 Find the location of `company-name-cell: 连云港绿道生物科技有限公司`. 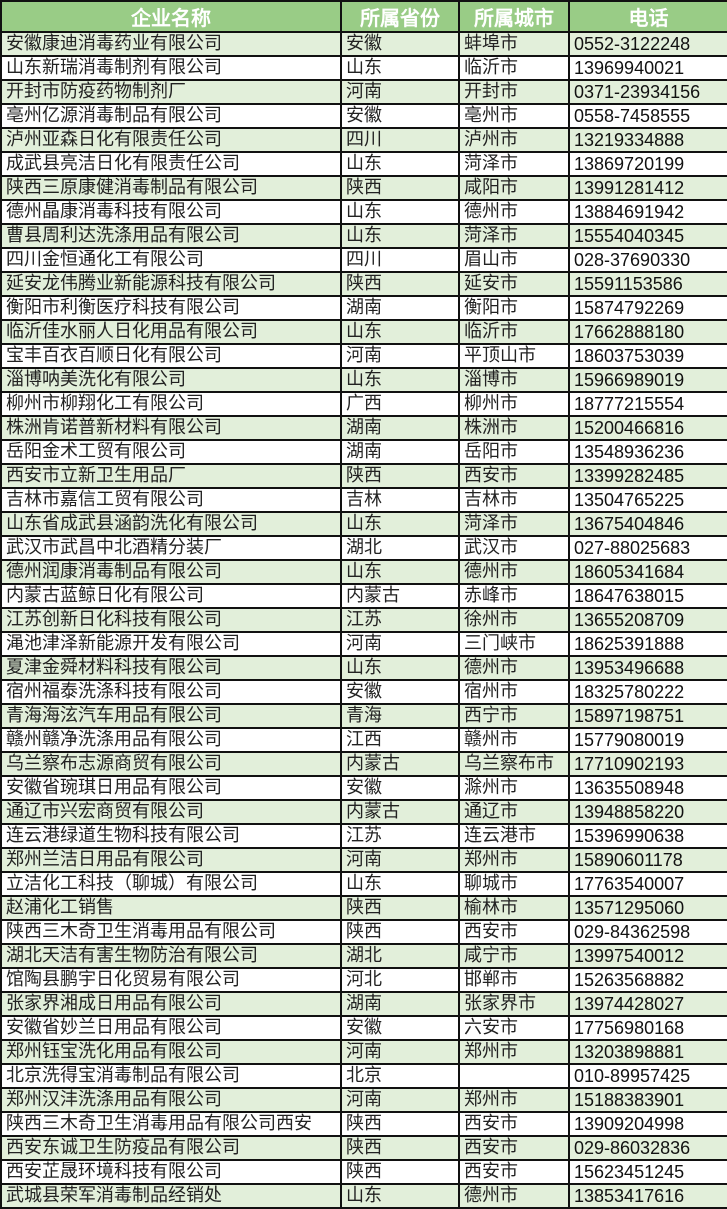

company-name-cell: 连云港绿道生物科技有限公司 is located at coordinates (171, 836).